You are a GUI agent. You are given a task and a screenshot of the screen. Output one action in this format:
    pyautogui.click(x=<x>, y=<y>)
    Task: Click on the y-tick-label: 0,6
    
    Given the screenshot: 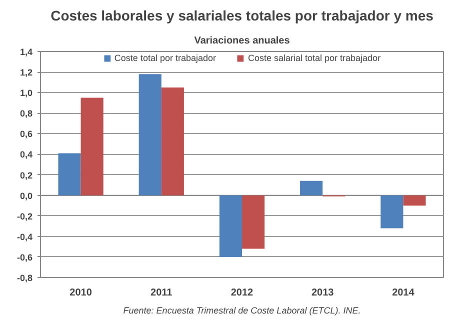 What is the action you would take?
    pyautogui.click(x=26, y=134)
    